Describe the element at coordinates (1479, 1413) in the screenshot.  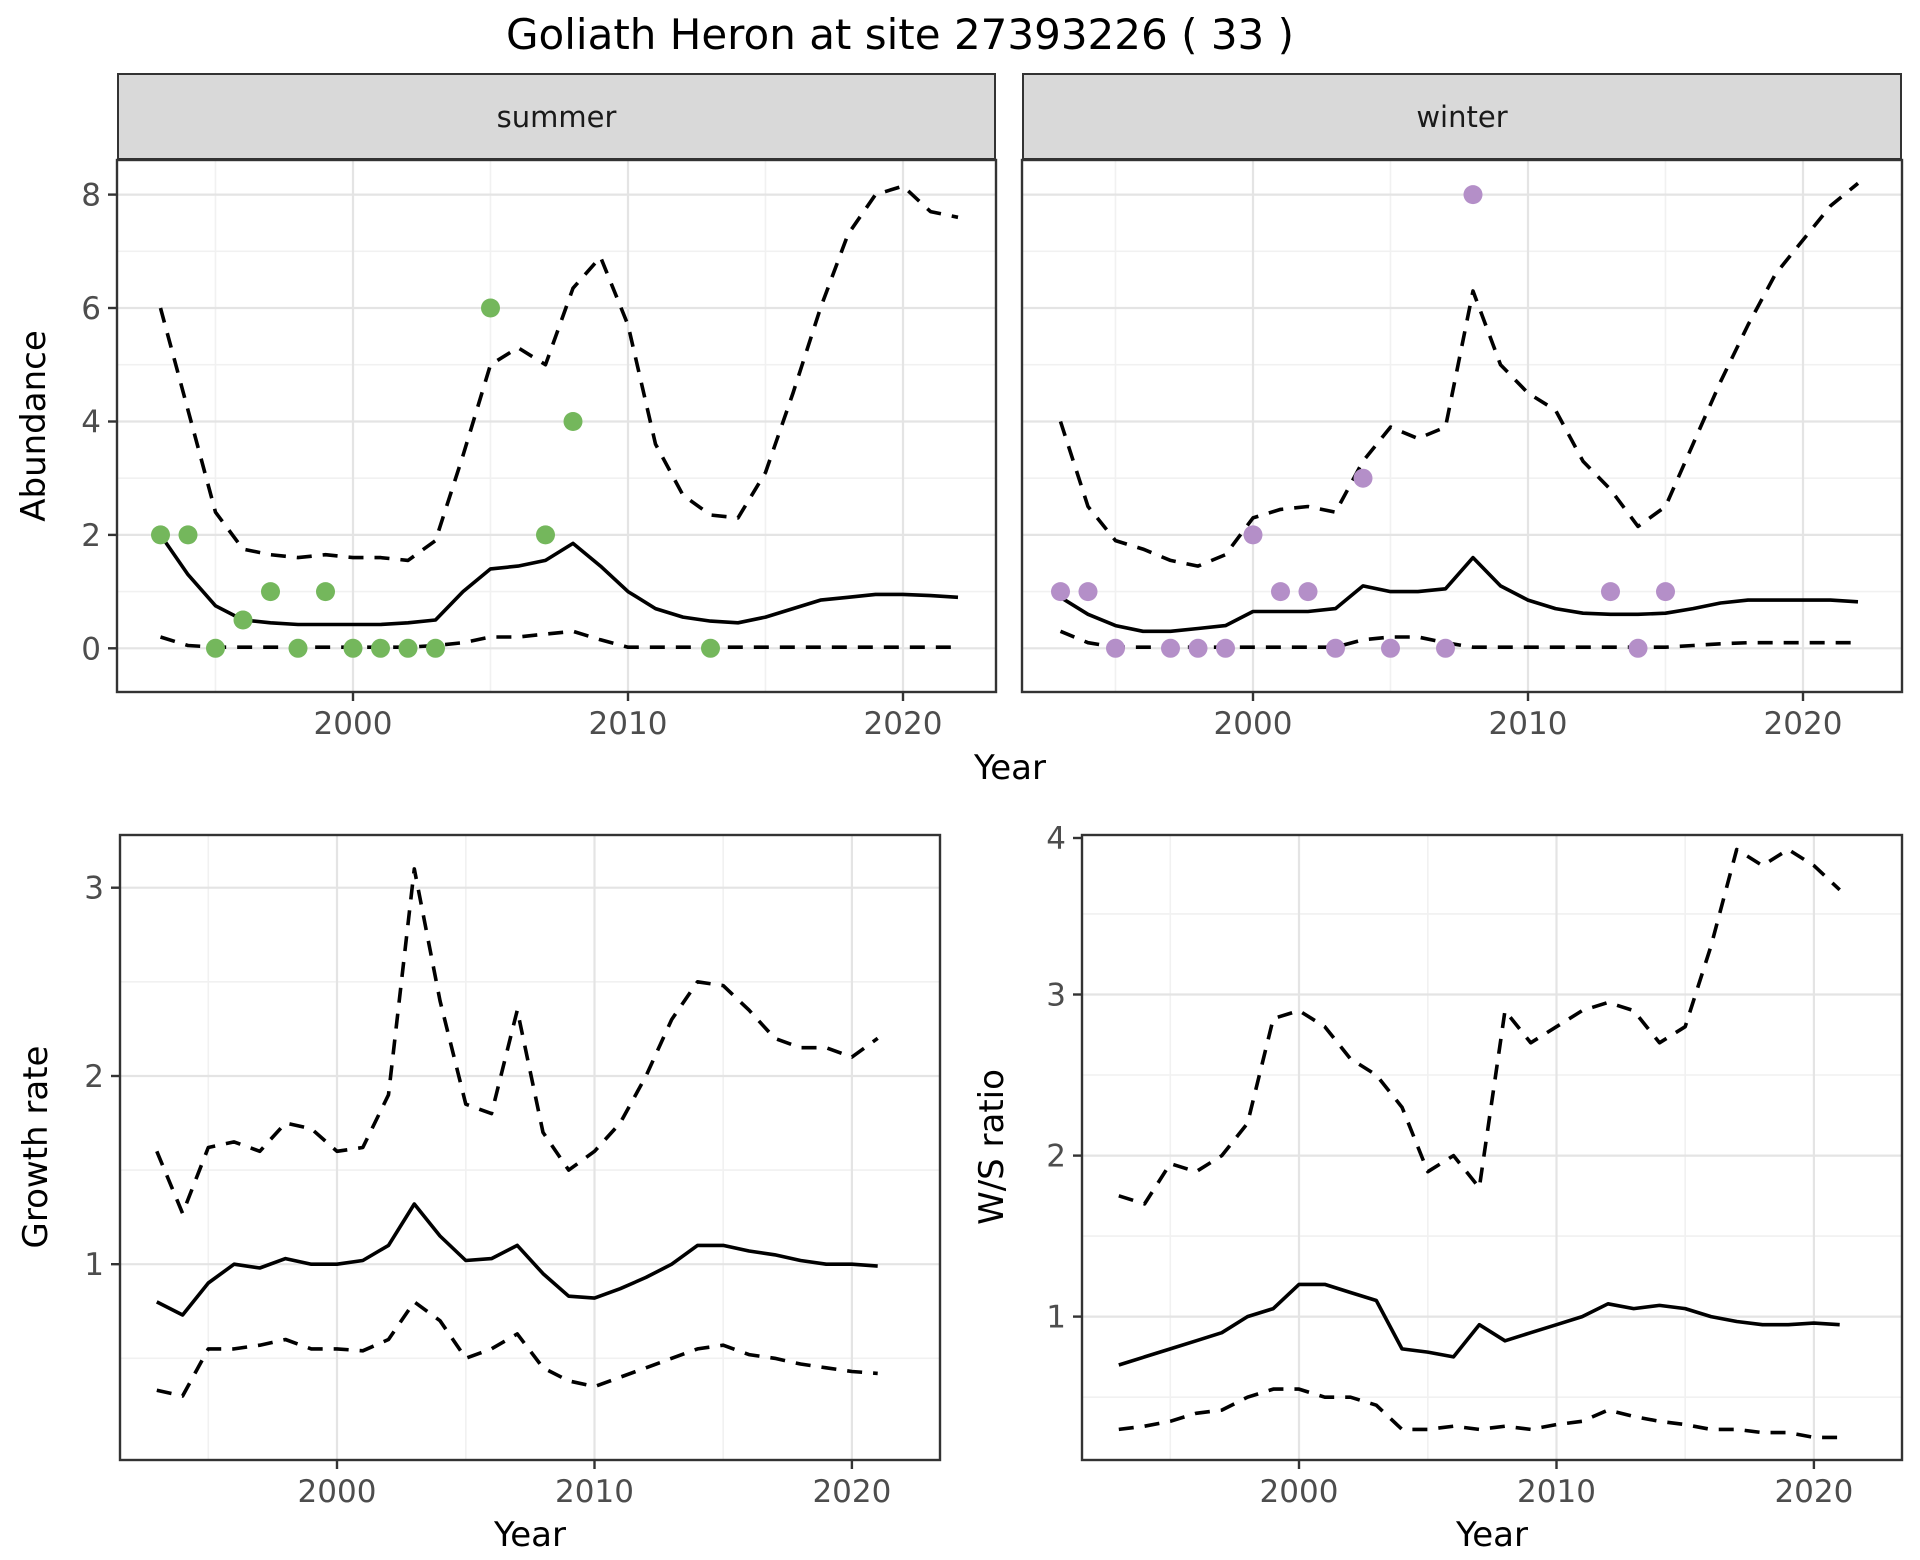
I see `ws-ratio-lower_ci-line` at that location.